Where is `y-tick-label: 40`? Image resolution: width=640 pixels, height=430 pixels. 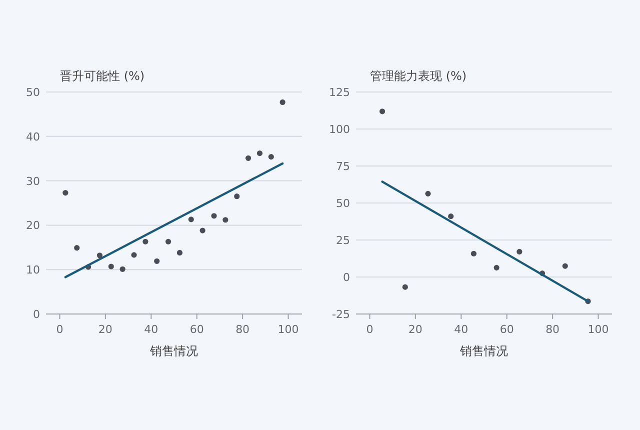 y-tick-label: 40 is located at coordinates (33, 137).